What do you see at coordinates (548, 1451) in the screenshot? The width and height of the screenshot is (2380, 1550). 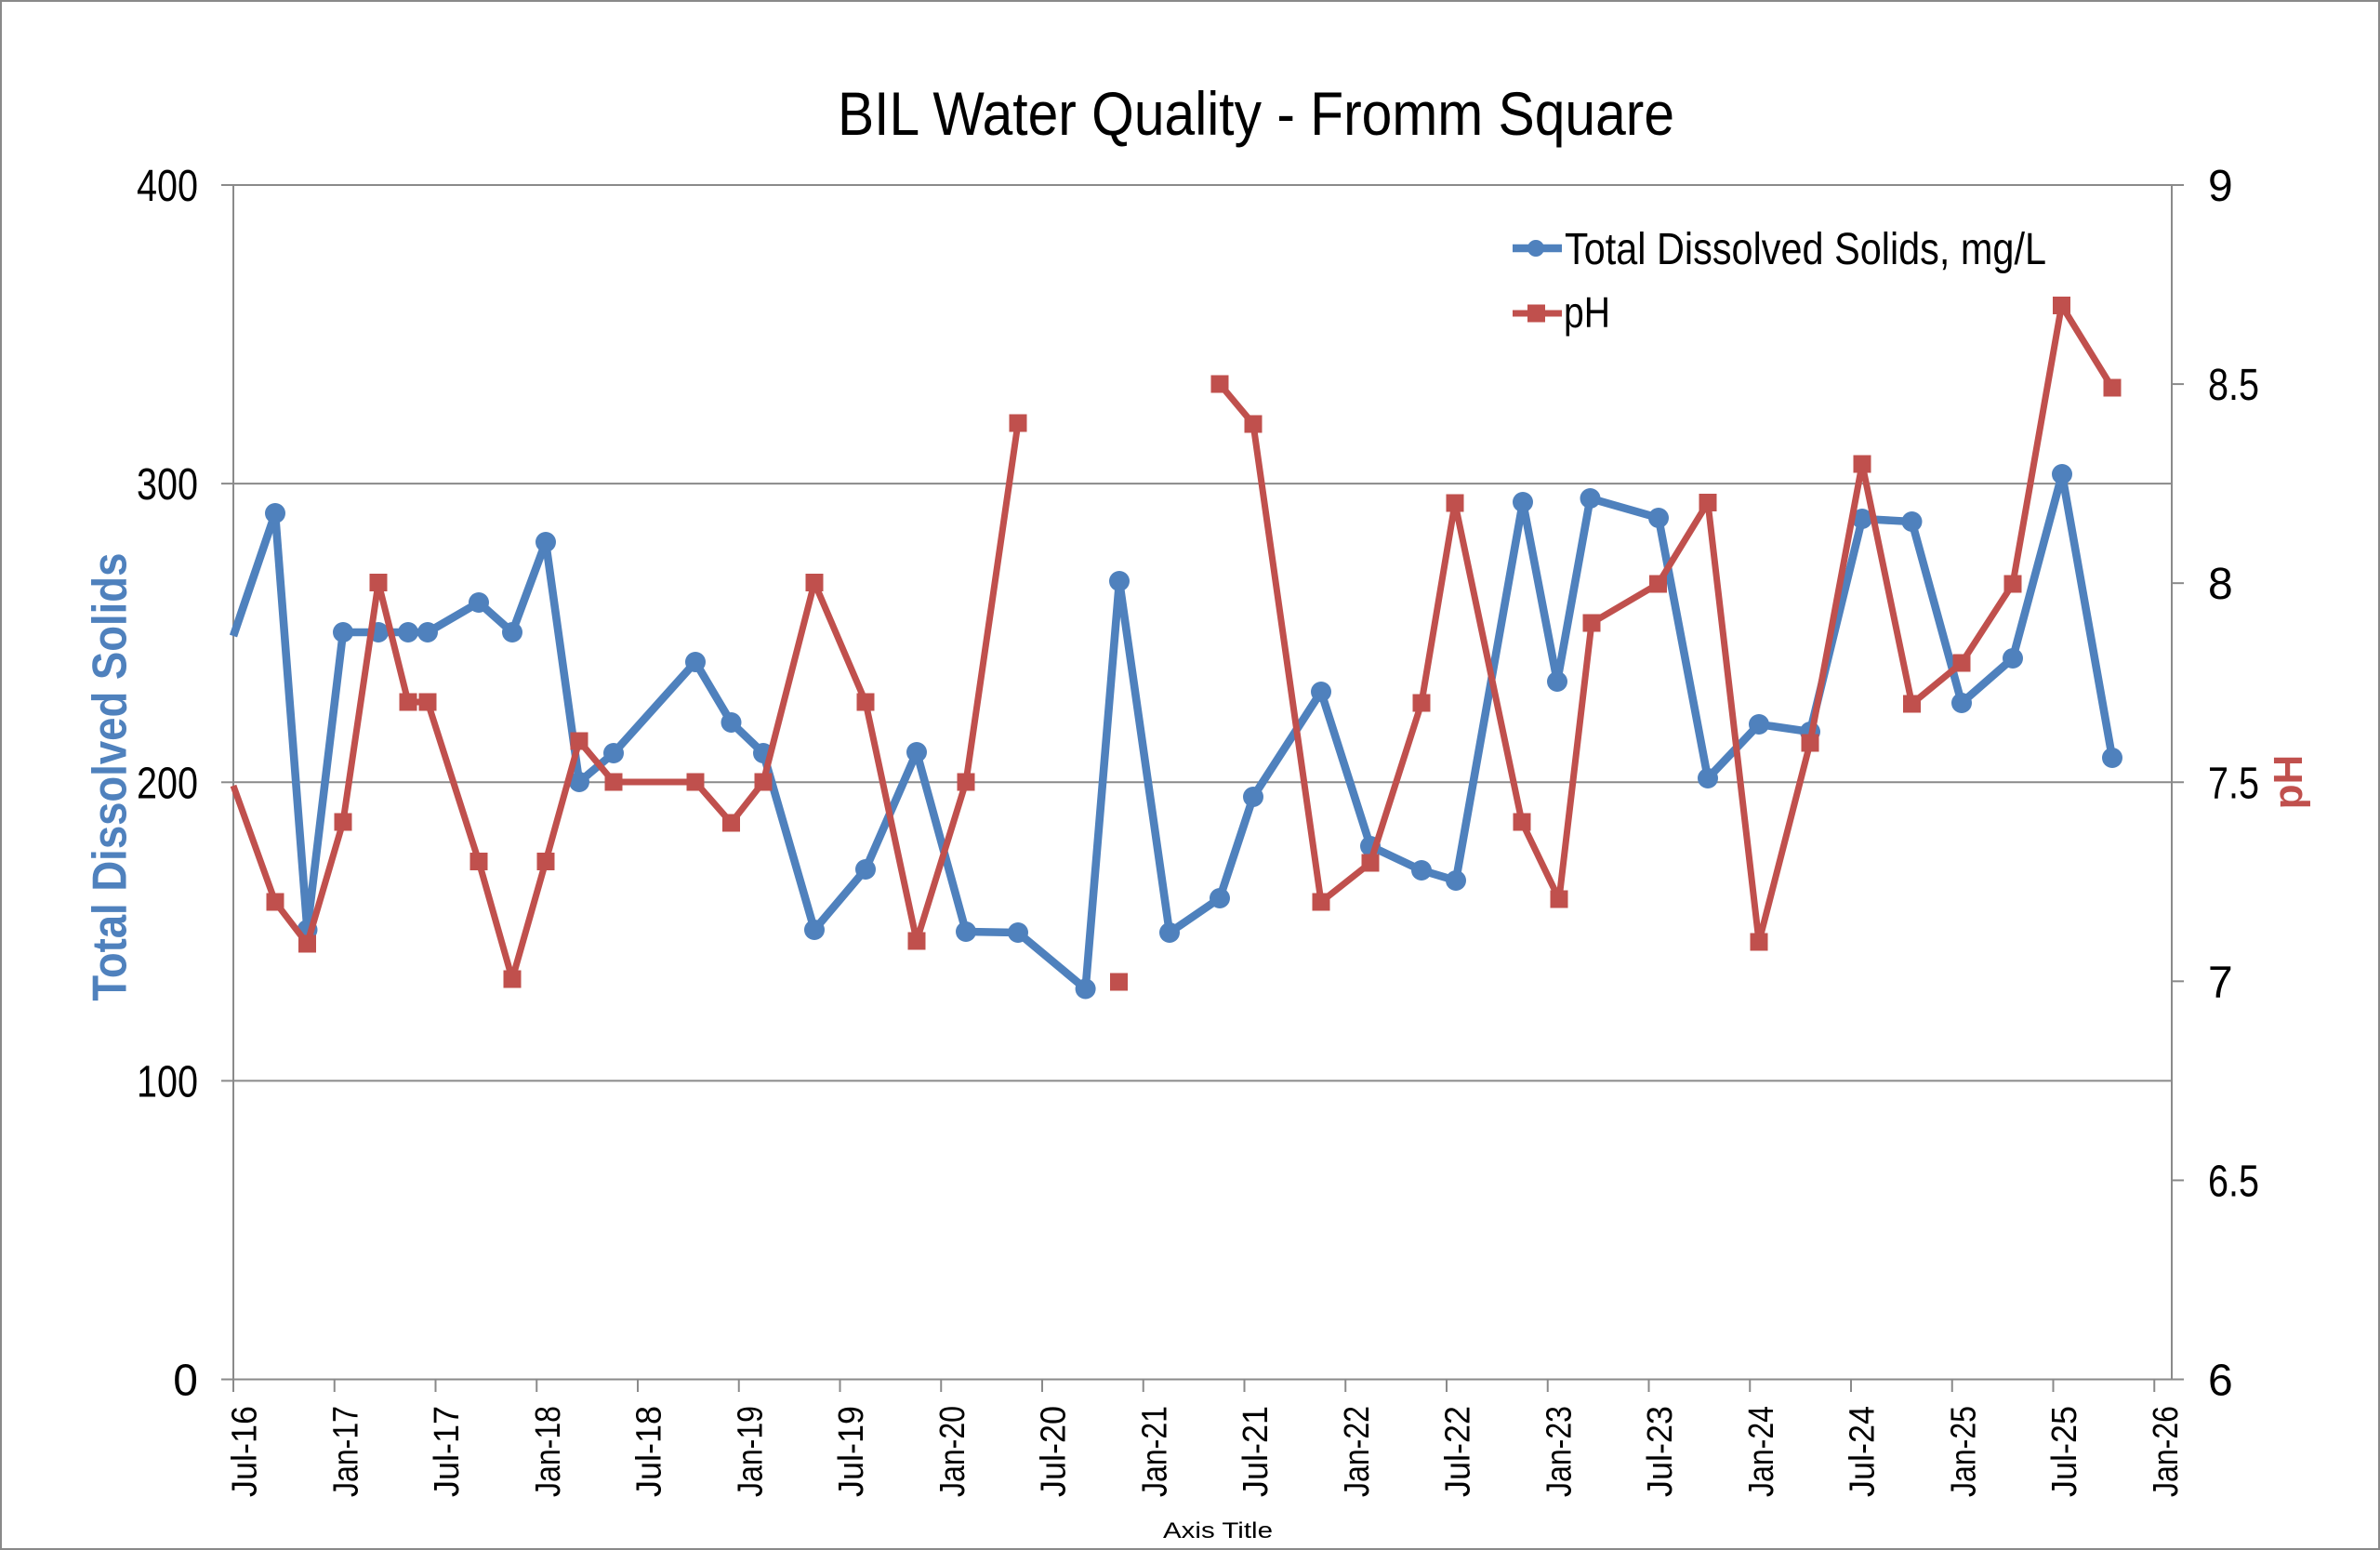 I see `svg-text: Jan-18` at bounding box center [548, 1451].